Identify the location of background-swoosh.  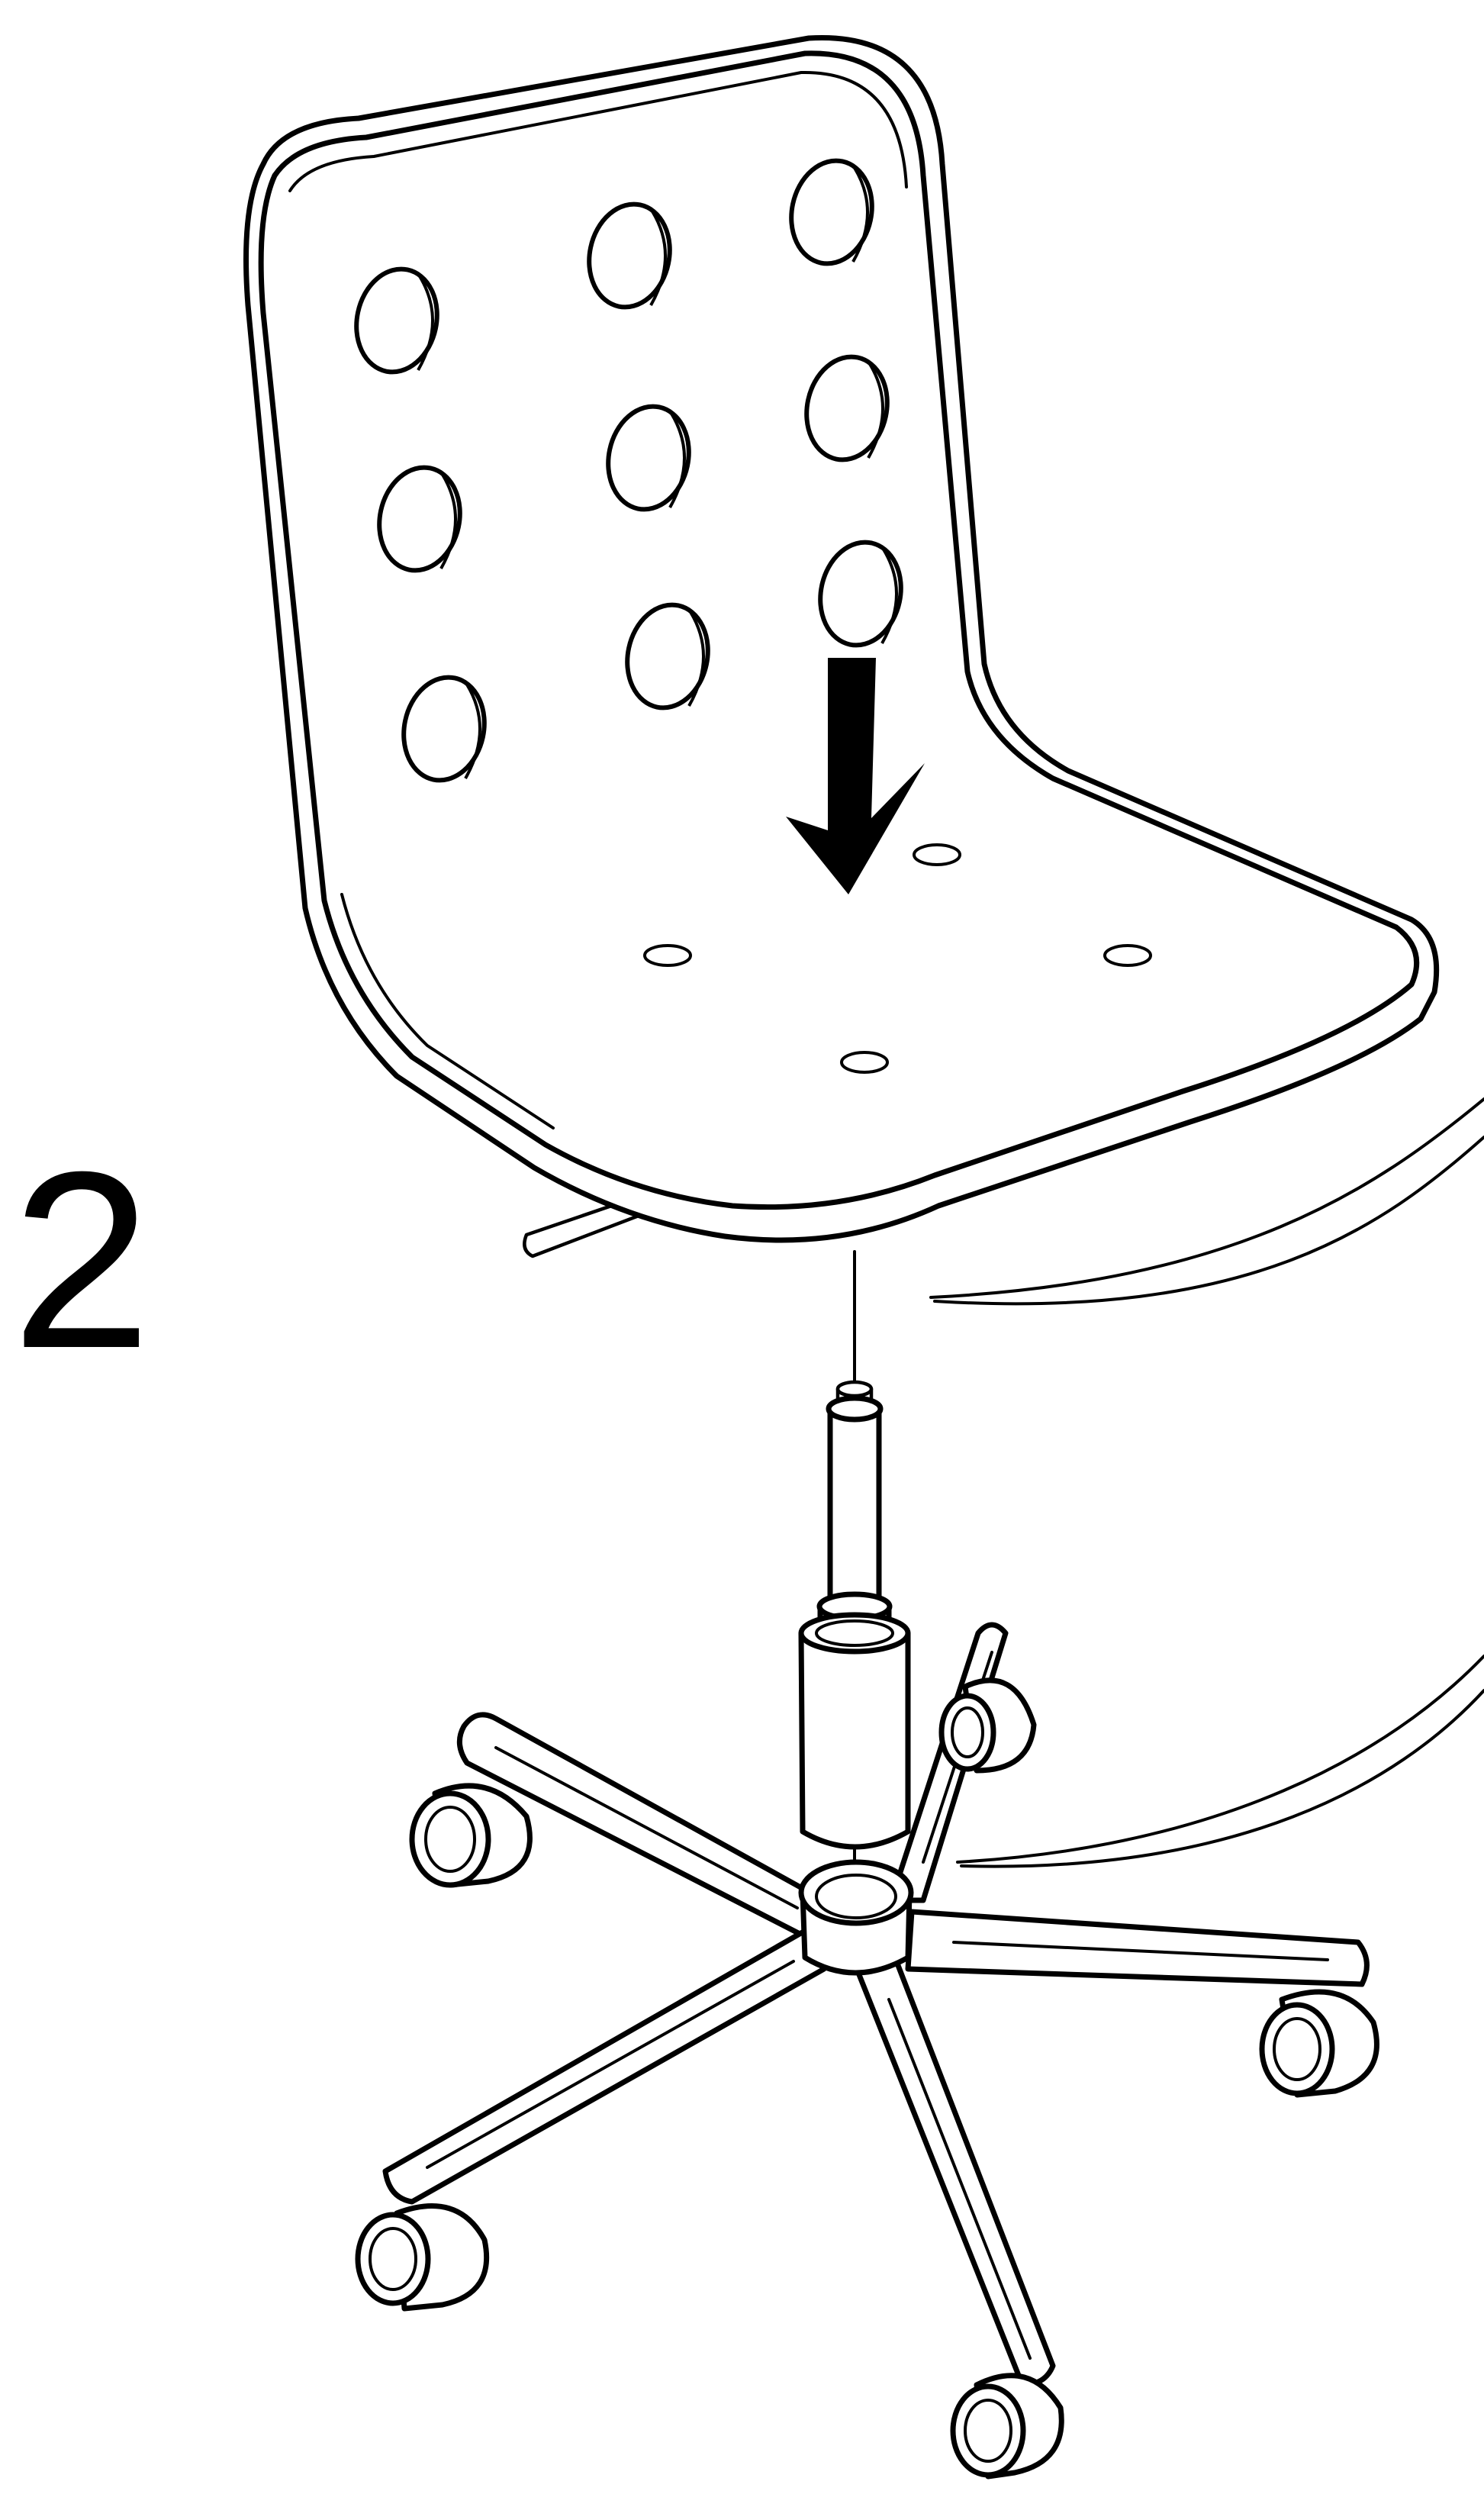
(1206, 1483).